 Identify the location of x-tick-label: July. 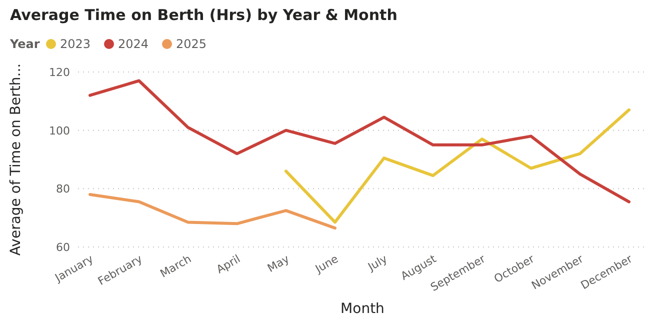
(377, 263).